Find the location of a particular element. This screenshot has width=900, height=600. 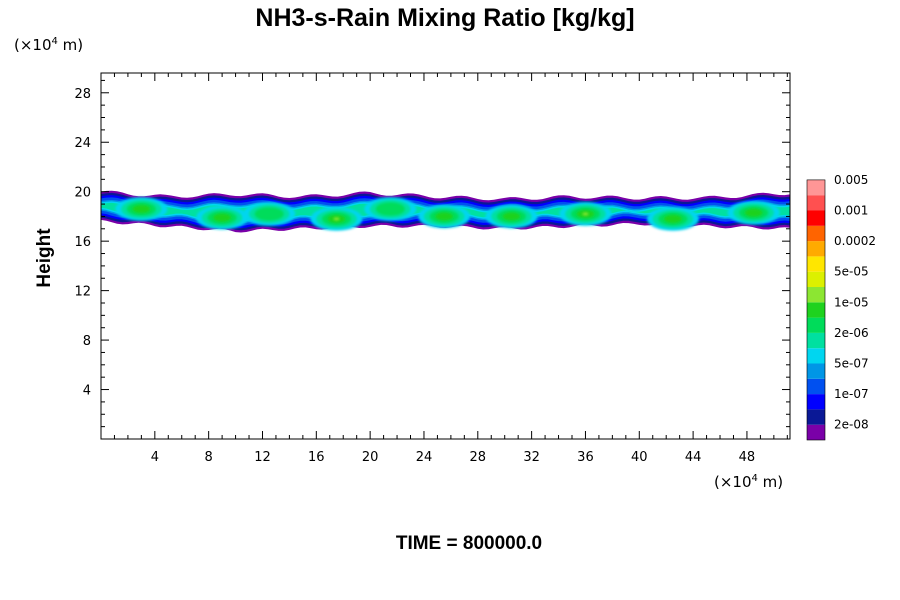

colorbar-label: 2e-08 is located at coordinates (851, 425).